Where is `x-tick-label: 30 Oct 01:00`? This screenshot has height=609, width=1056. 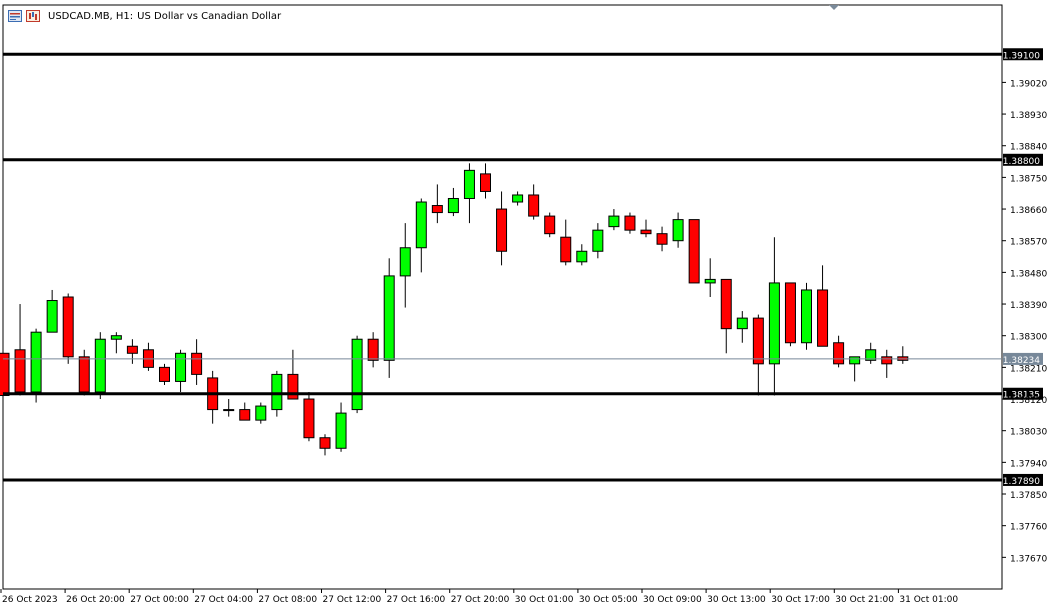
x-tick-label: 30 Oct 01:00 is located at coordinates (544, 600).